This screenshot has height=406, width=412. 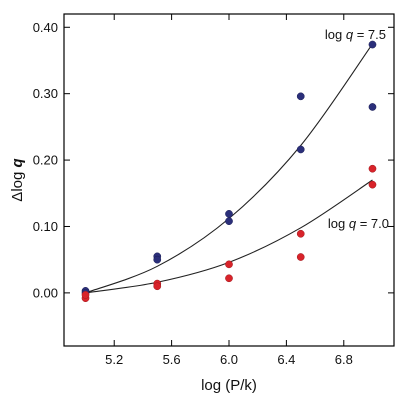 I want to click on curve-label-log-q-7-5: log q = 7.5, so click(x=355, y=34).